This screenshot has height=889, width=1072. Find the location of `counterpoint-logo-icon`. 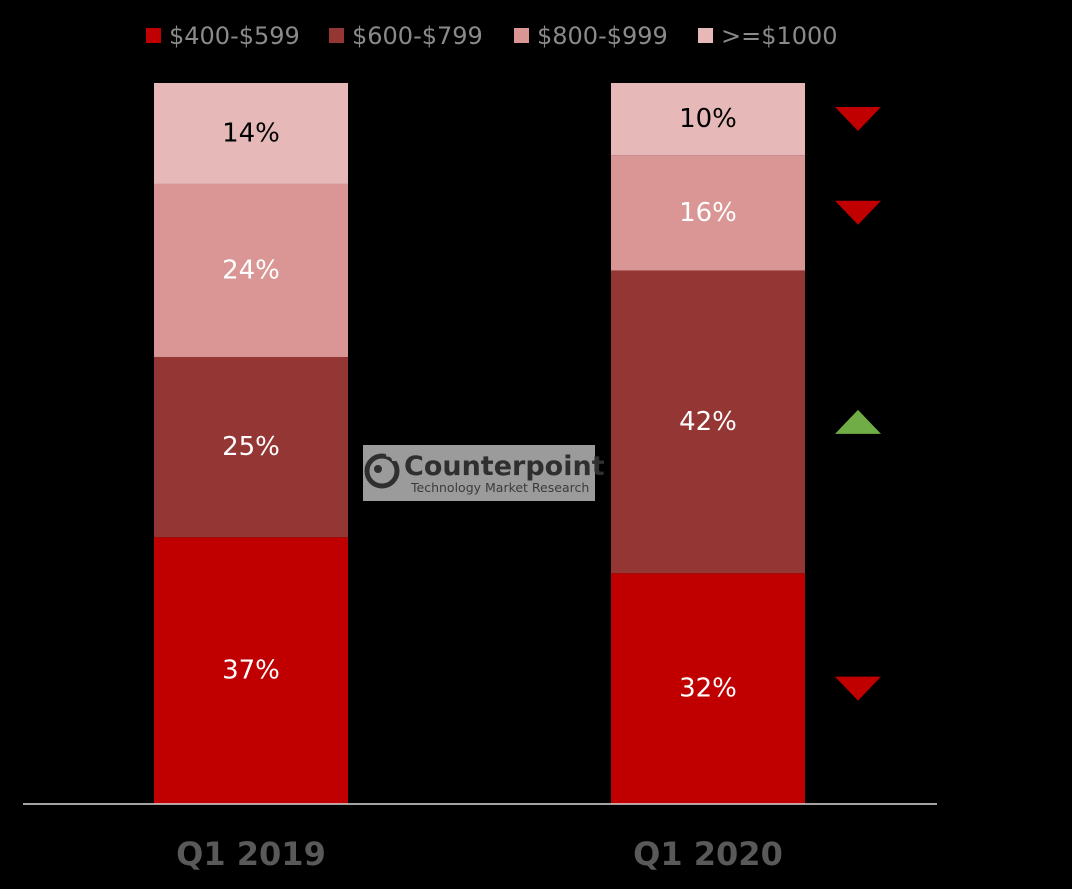

counterpoint-logo-icon is located at coordinates (382, 470).